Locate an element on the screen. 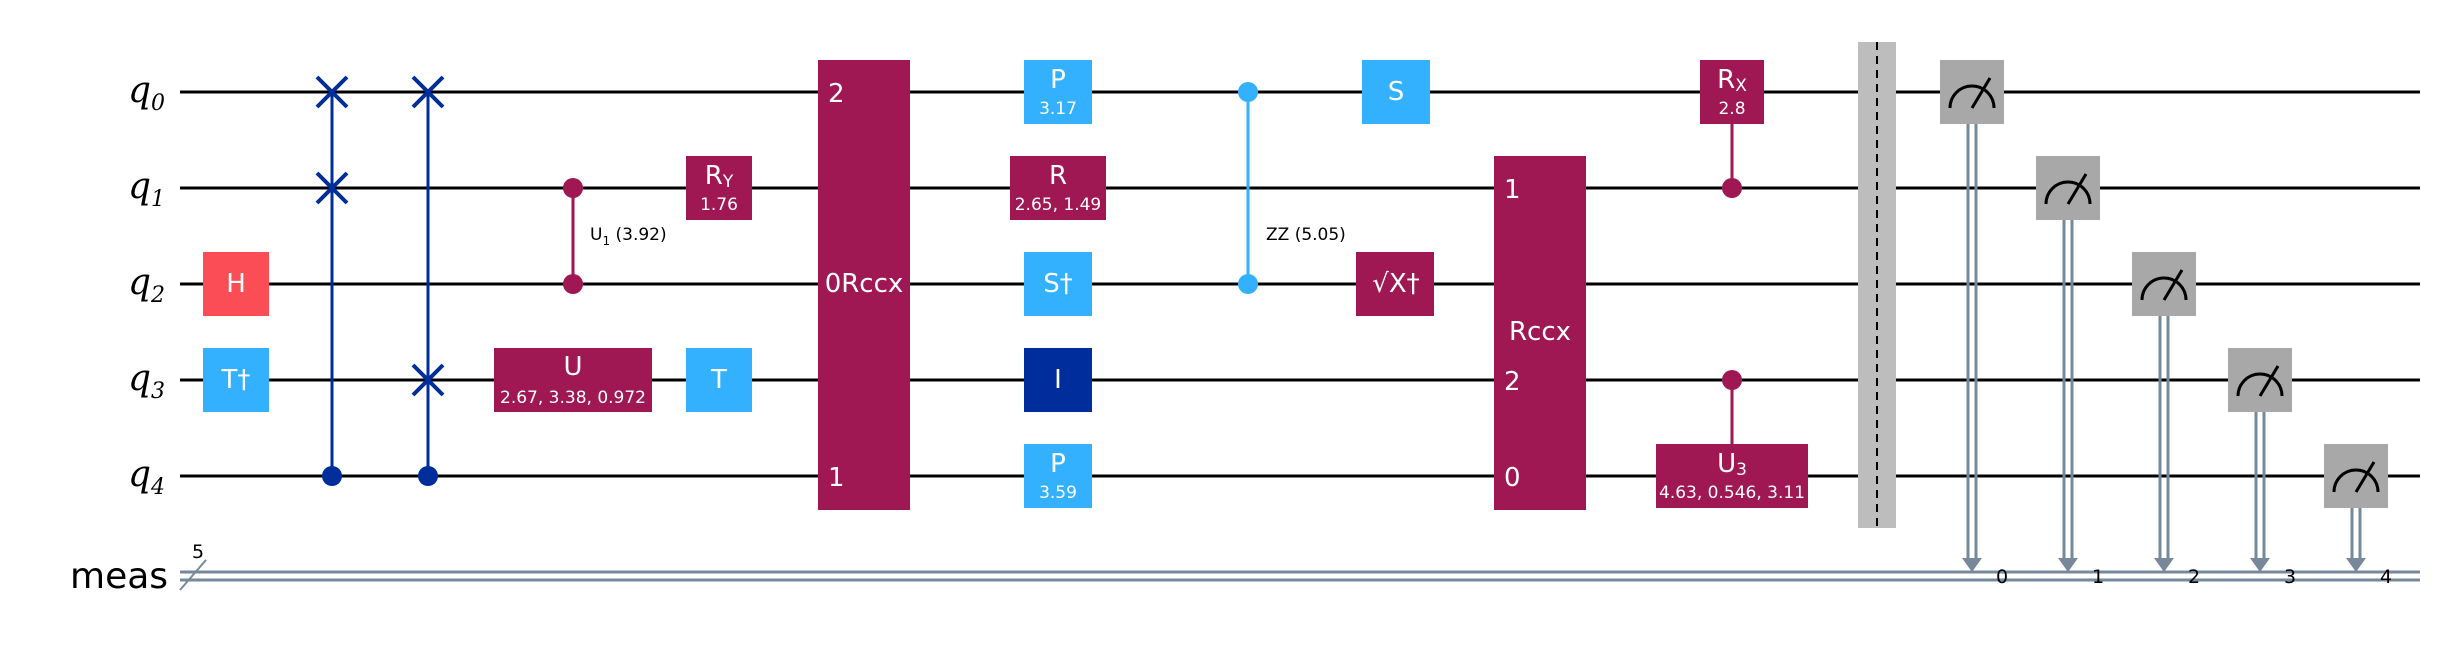  p-gate-q0: P 3.17 is located at coordinates (1058, 92).